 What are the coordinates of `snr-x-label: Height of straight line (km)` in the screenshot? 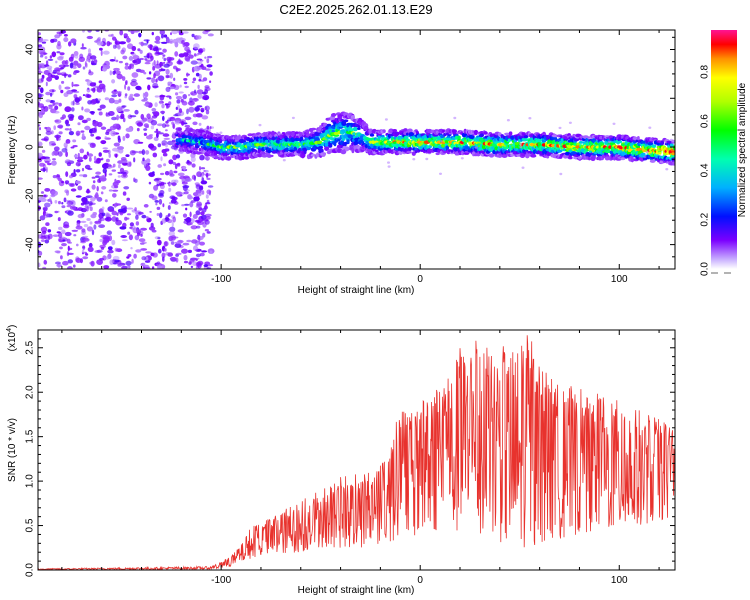 It's located at (356, 590).